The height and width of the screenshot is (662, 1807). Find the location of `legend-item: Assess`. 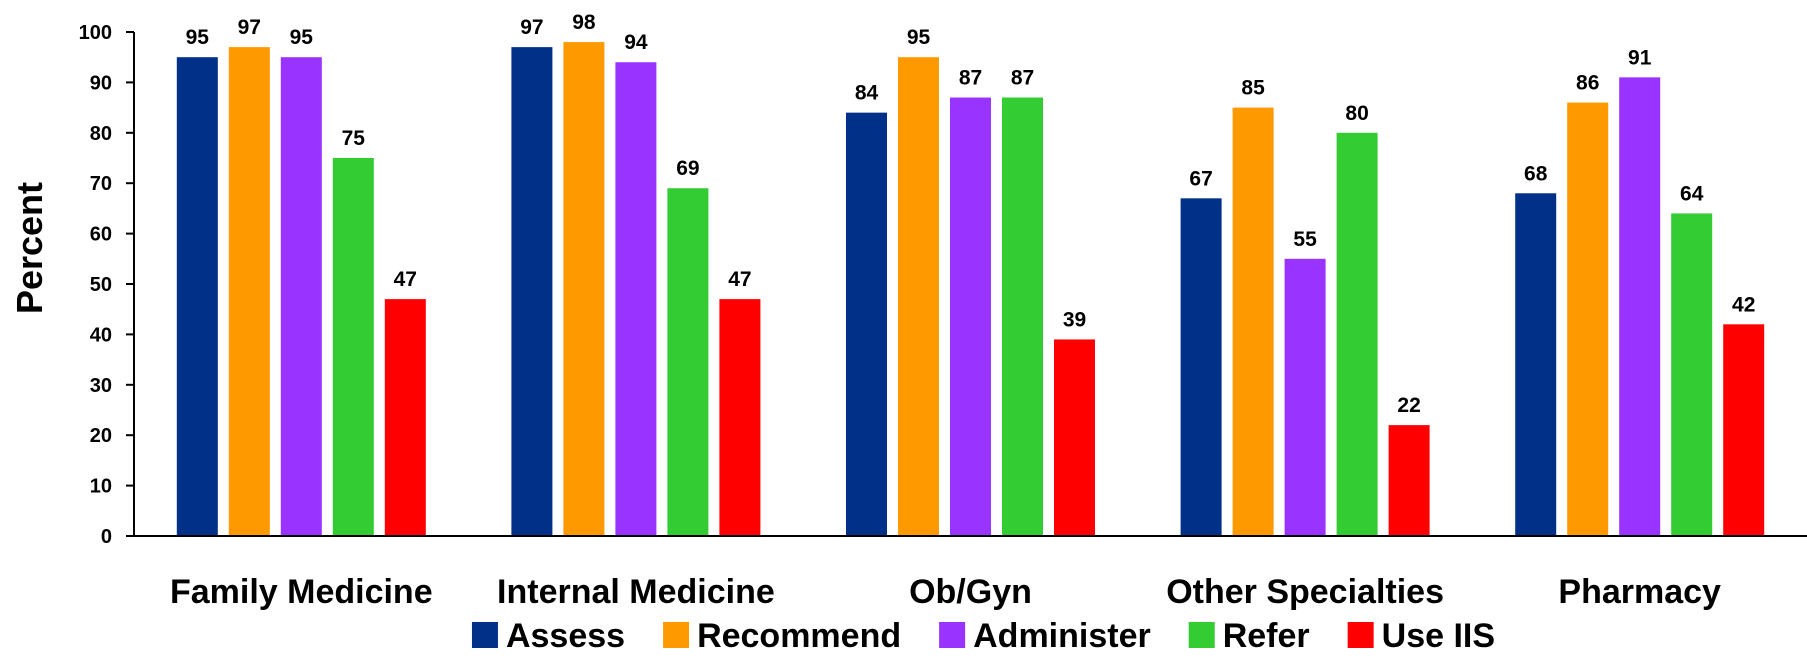

legend-item: Assess is located at coordinates (548, 636).